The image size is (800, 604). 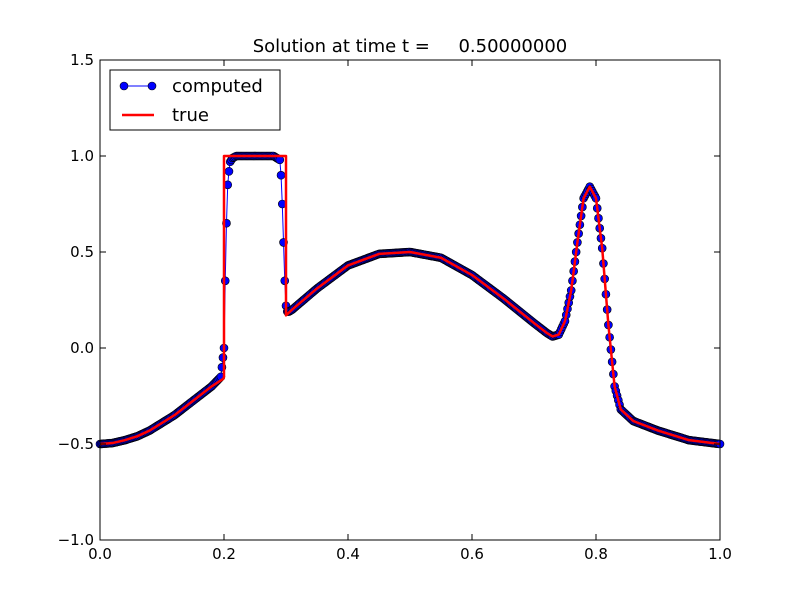 What do you see at coordinates (224, 554) in the screenshot?
I see `x-tick-label: 0.2` at bounding box center [224, 554].